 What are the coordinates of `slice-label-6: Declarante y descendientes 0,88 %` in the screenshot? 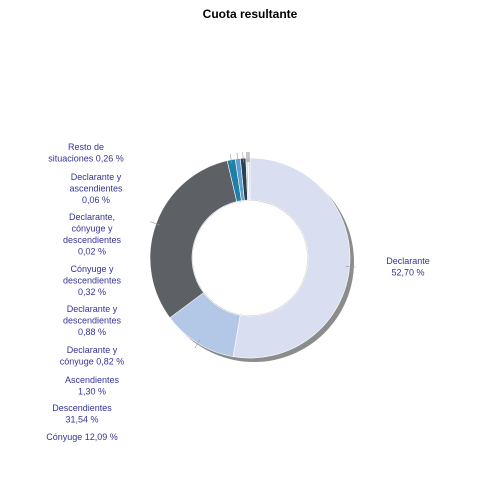 It's located at (92, 320).